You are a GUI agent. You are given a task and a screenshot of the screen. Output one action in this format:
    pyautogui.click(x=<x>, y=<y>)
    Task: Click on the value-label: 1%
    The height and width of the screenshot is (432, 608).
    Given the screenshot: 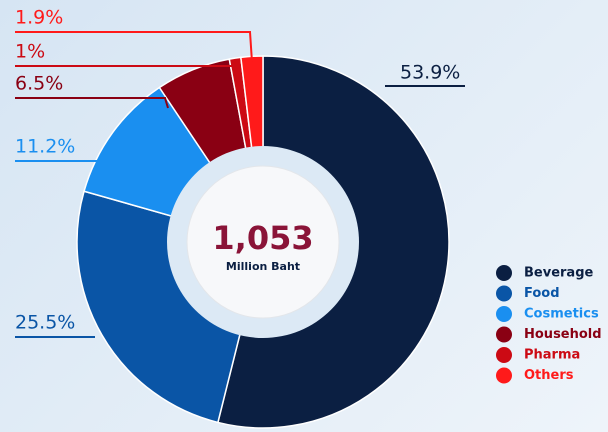 What is the action you would take?
    pyautogui.click(x=30, y=52)
    